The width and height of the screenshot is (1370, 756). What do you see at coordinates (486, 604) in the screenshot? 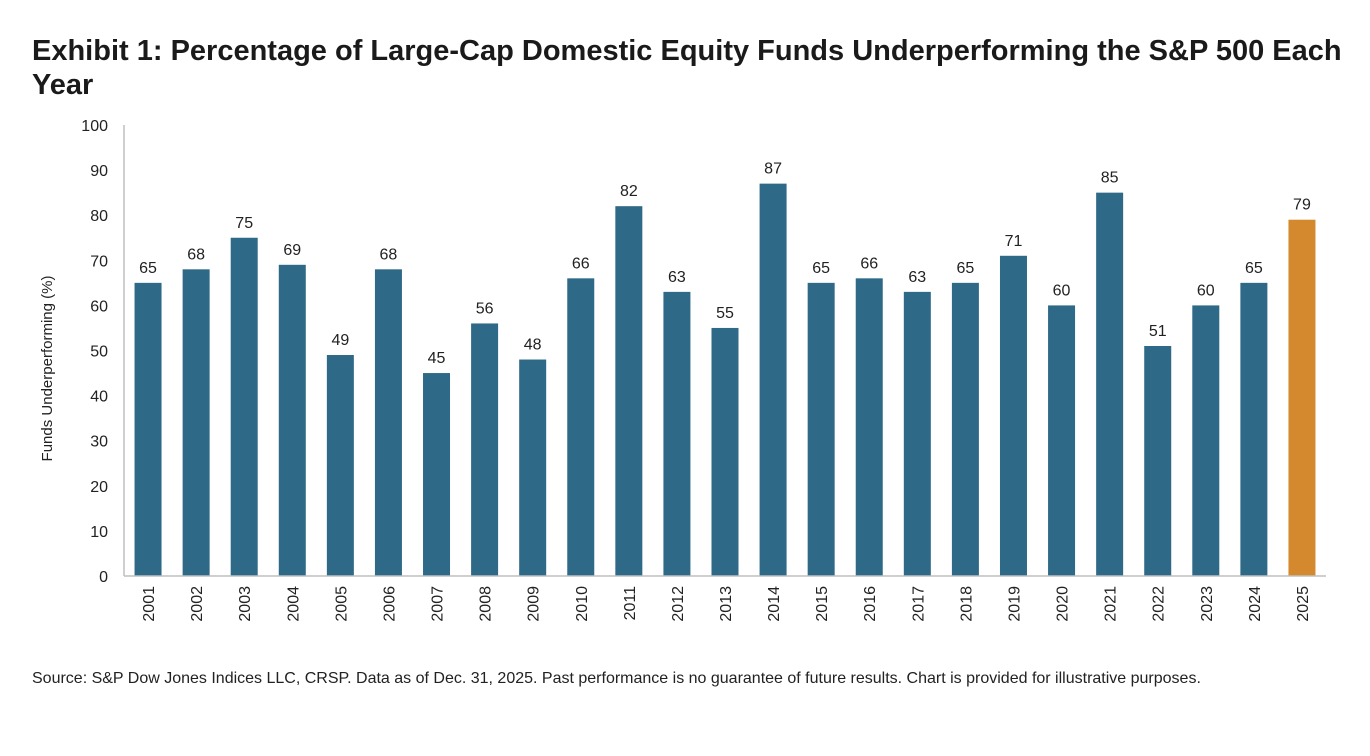
I see `x-tick-label-2008: 2008` at bounding box center [486, 604].